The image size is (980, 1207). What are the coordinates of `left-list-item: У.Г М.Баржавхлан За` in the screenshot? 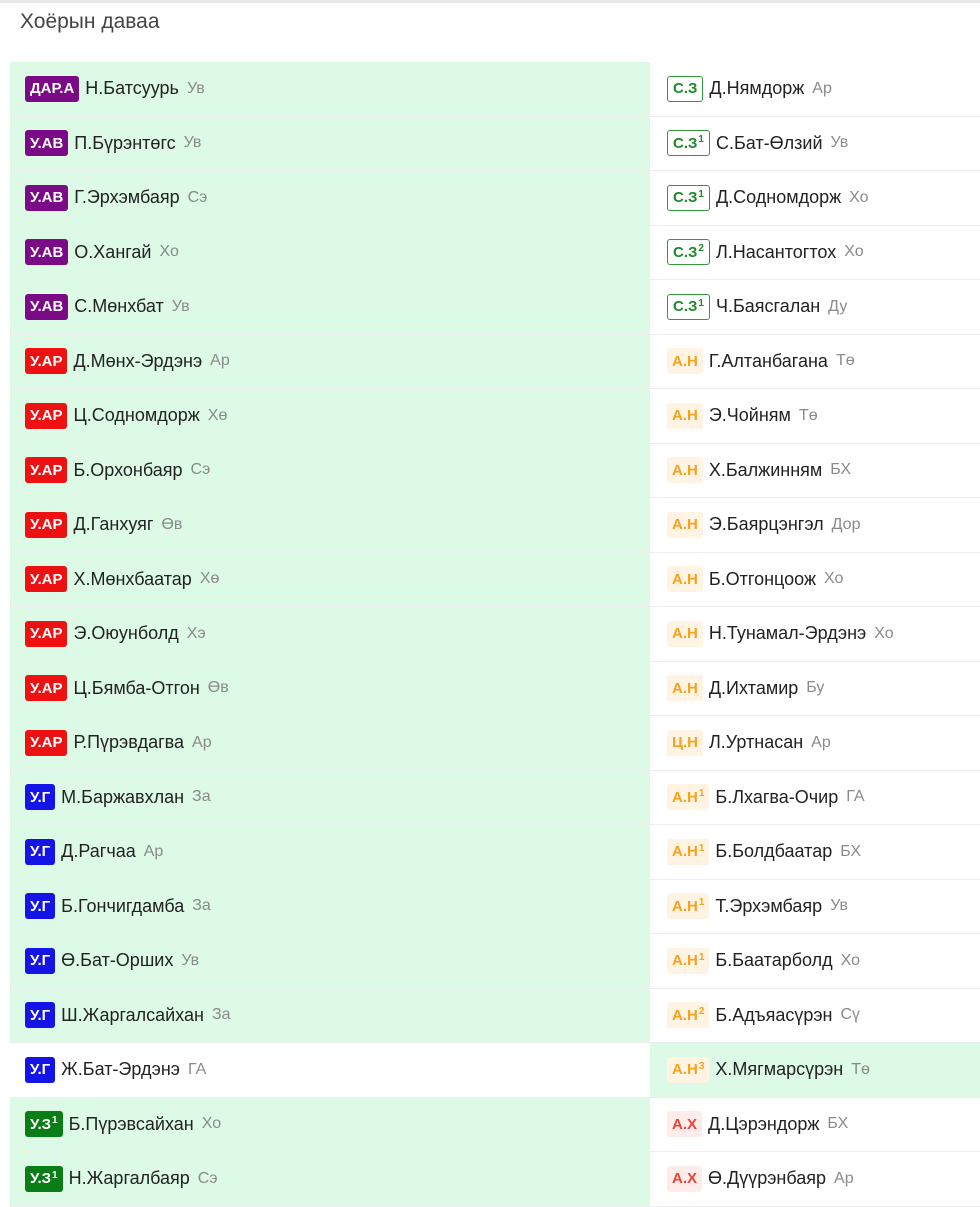 It's located at (330, 797).